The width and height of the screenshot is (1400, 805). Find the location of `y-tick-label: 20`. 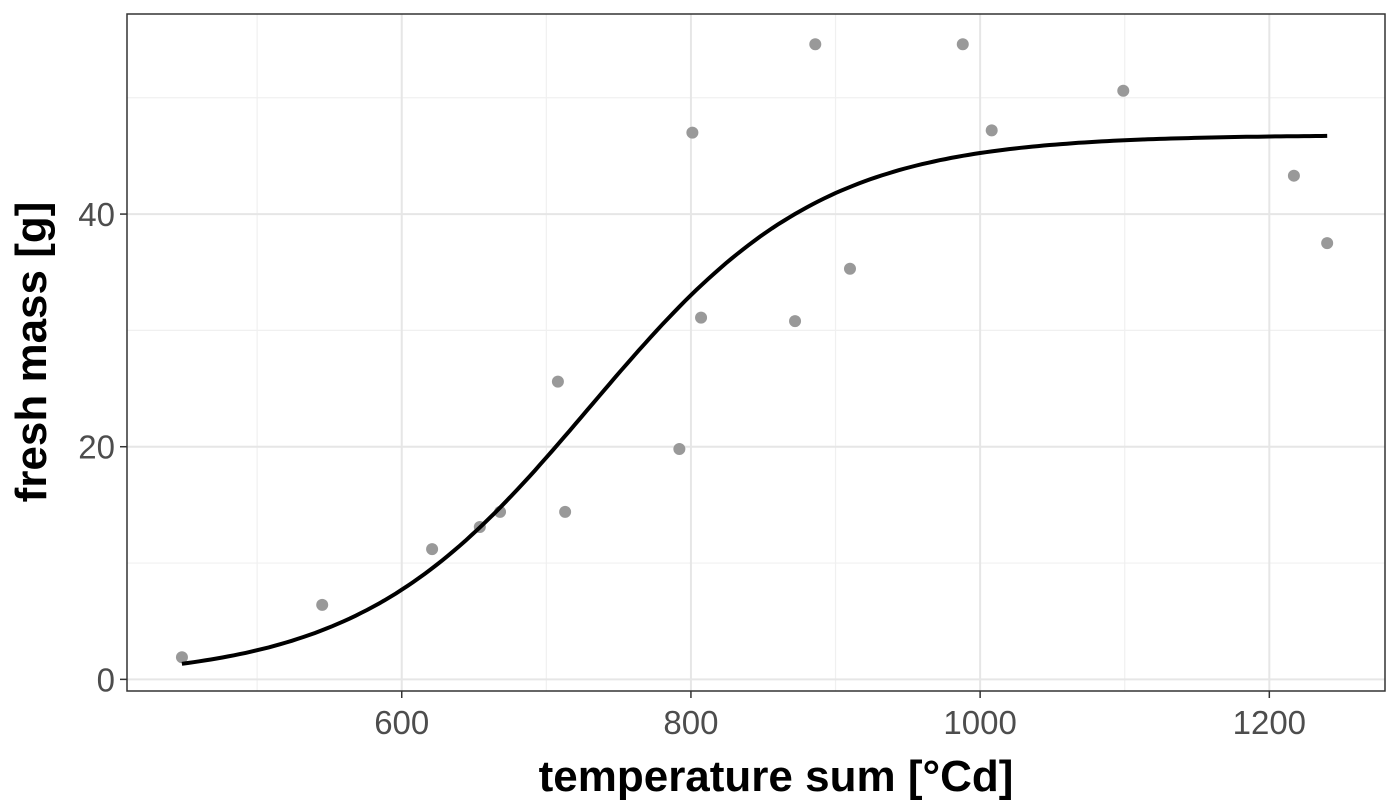

y-tick-label: 20 is located at coordinates (96, 447).